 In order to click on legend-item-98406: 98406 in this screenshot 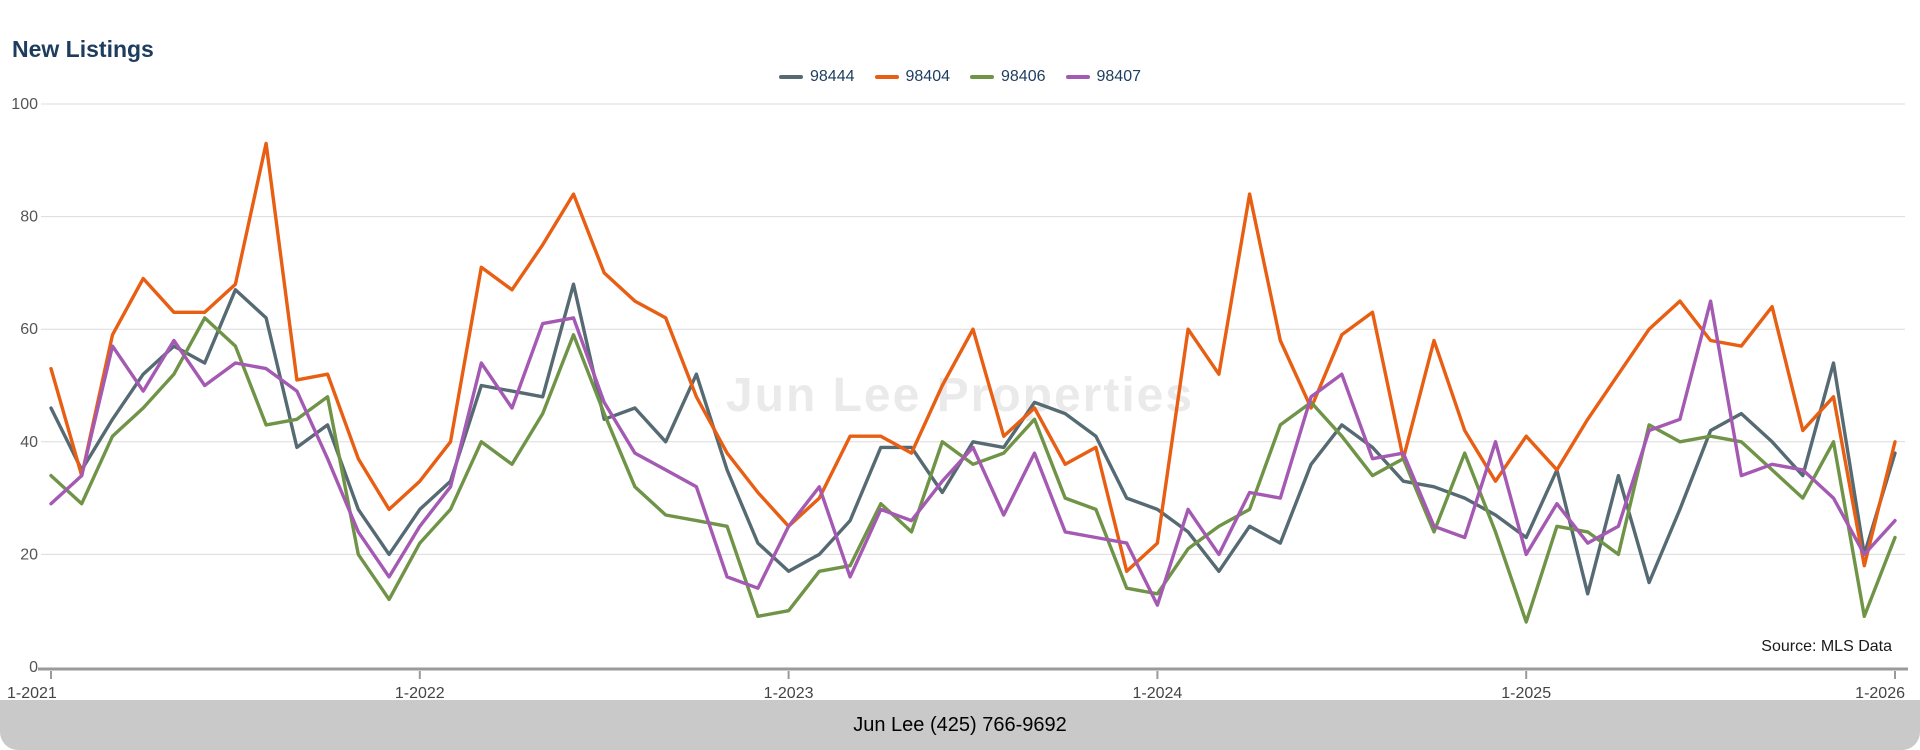, I will do `click(1008, 77)`.